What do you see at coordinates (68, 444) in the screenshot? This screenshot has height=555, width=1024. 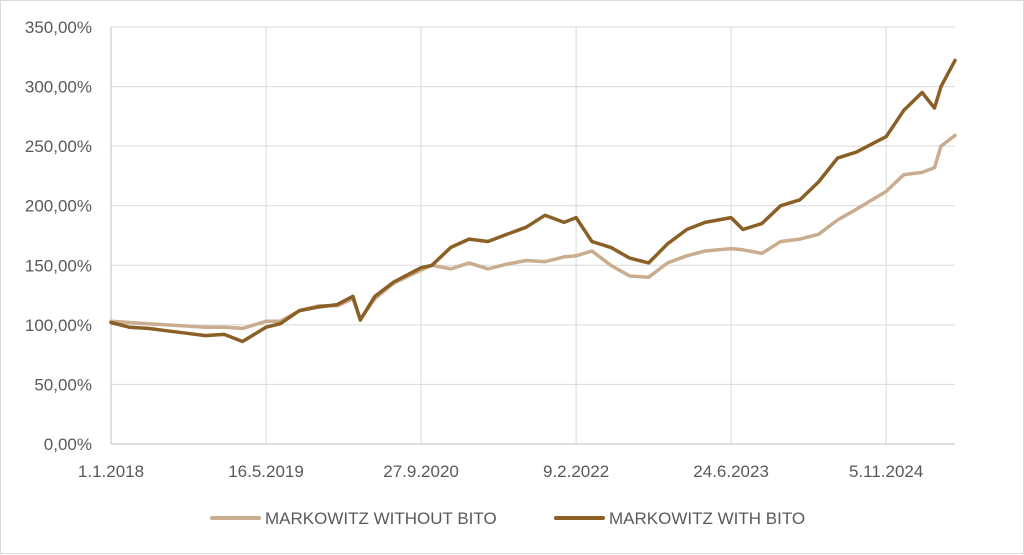 I see `y-tick-label: 0,00%` at bounding box center [68, 444].